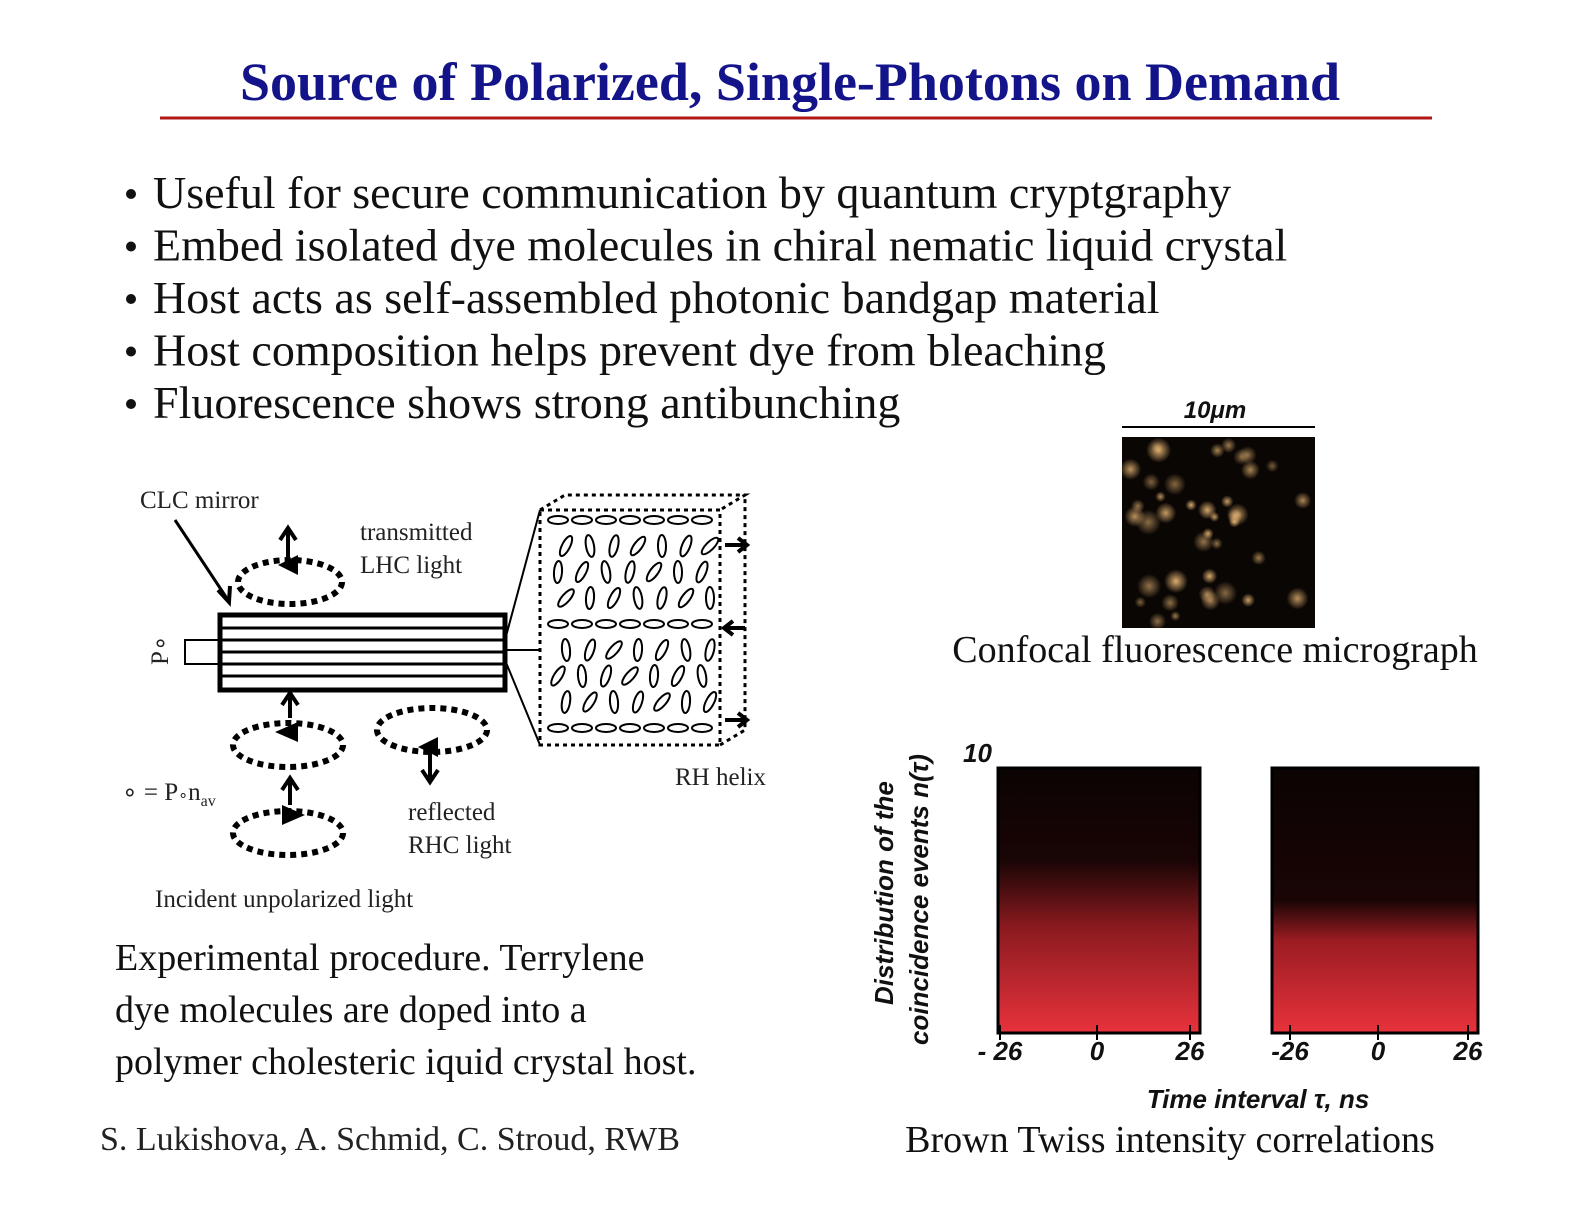 Image resolution: width=1584 pixels, height=1223 pixels. What do you see at coordinates (720, 777) in the screenshot?
I see `label: RH helix` at bounding box center [720, 777].